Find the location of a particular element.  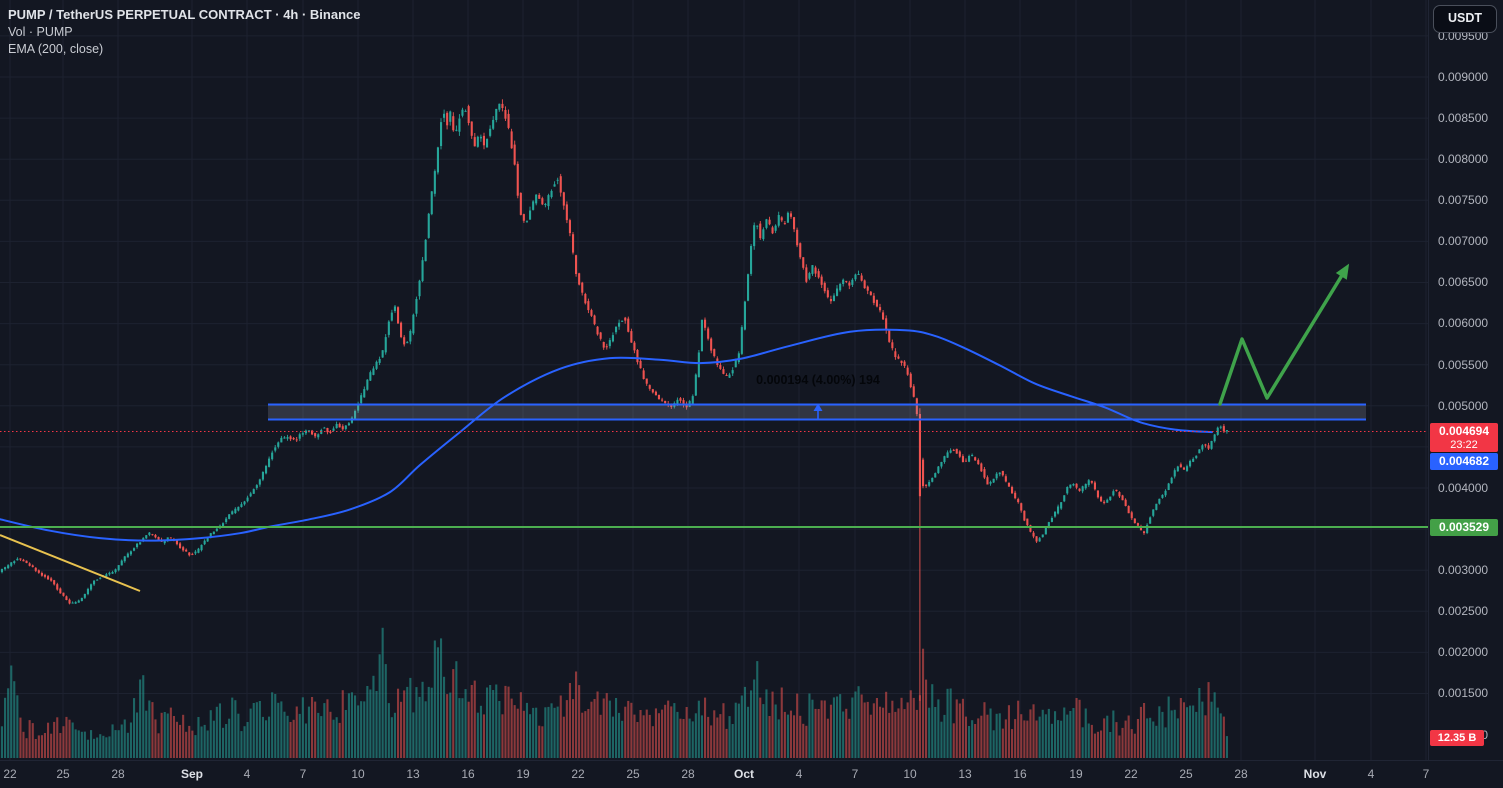

price-tick-label: 0.005500 is located at coordinates (1463, 365).